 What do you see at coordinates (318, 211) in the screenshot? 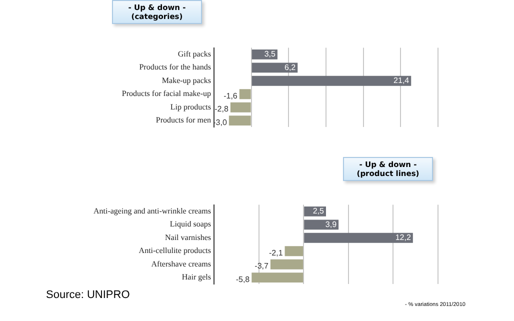
I see `data-label: 2,5` at bounding box center [318, 211].